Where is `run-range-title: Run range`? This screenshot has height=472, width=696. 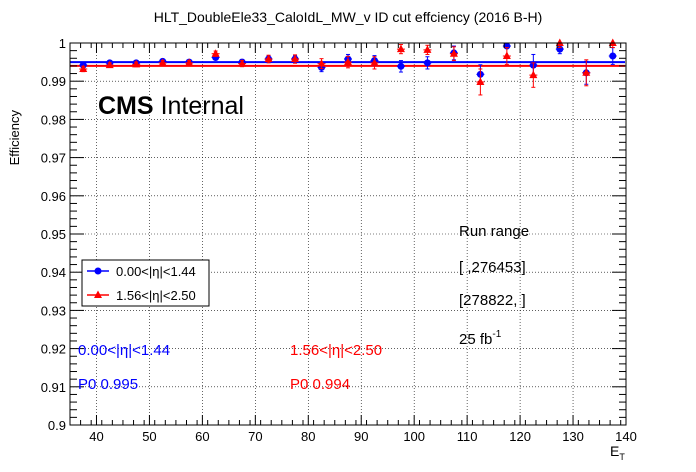
run-range-title: Run range is located at coordinates (494, 231).